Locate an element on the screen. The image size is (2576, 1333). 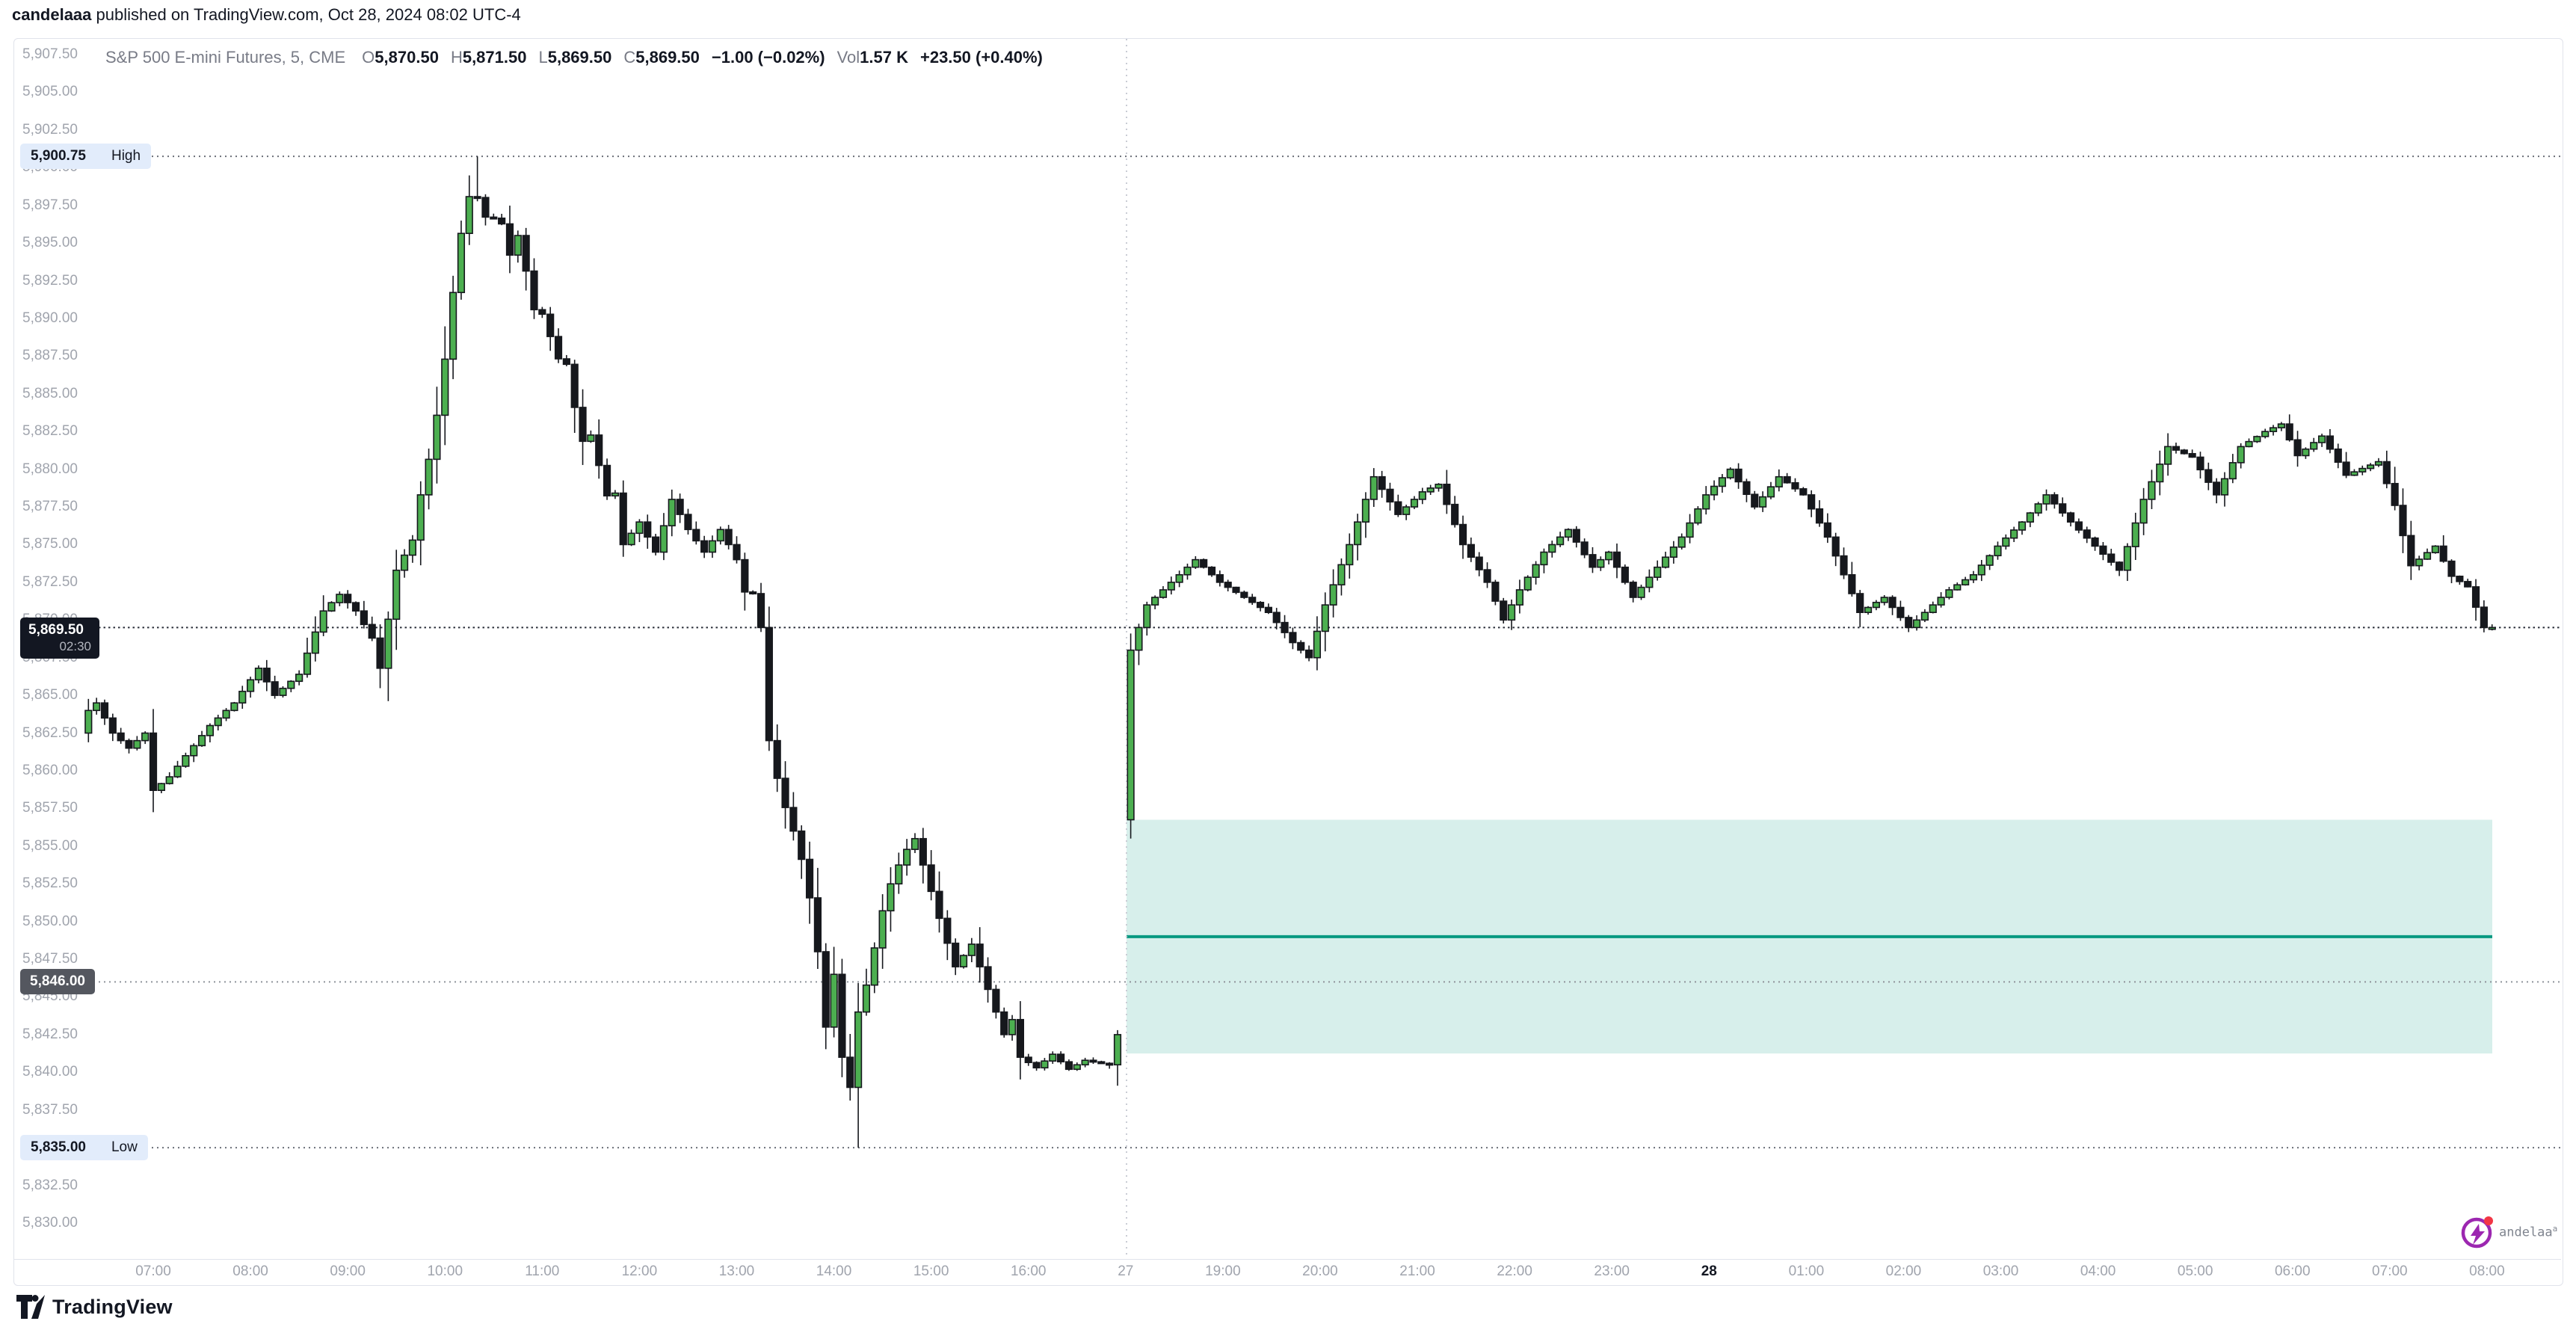
price-label: 5,832.50 is located at coordinates (50, 1185).